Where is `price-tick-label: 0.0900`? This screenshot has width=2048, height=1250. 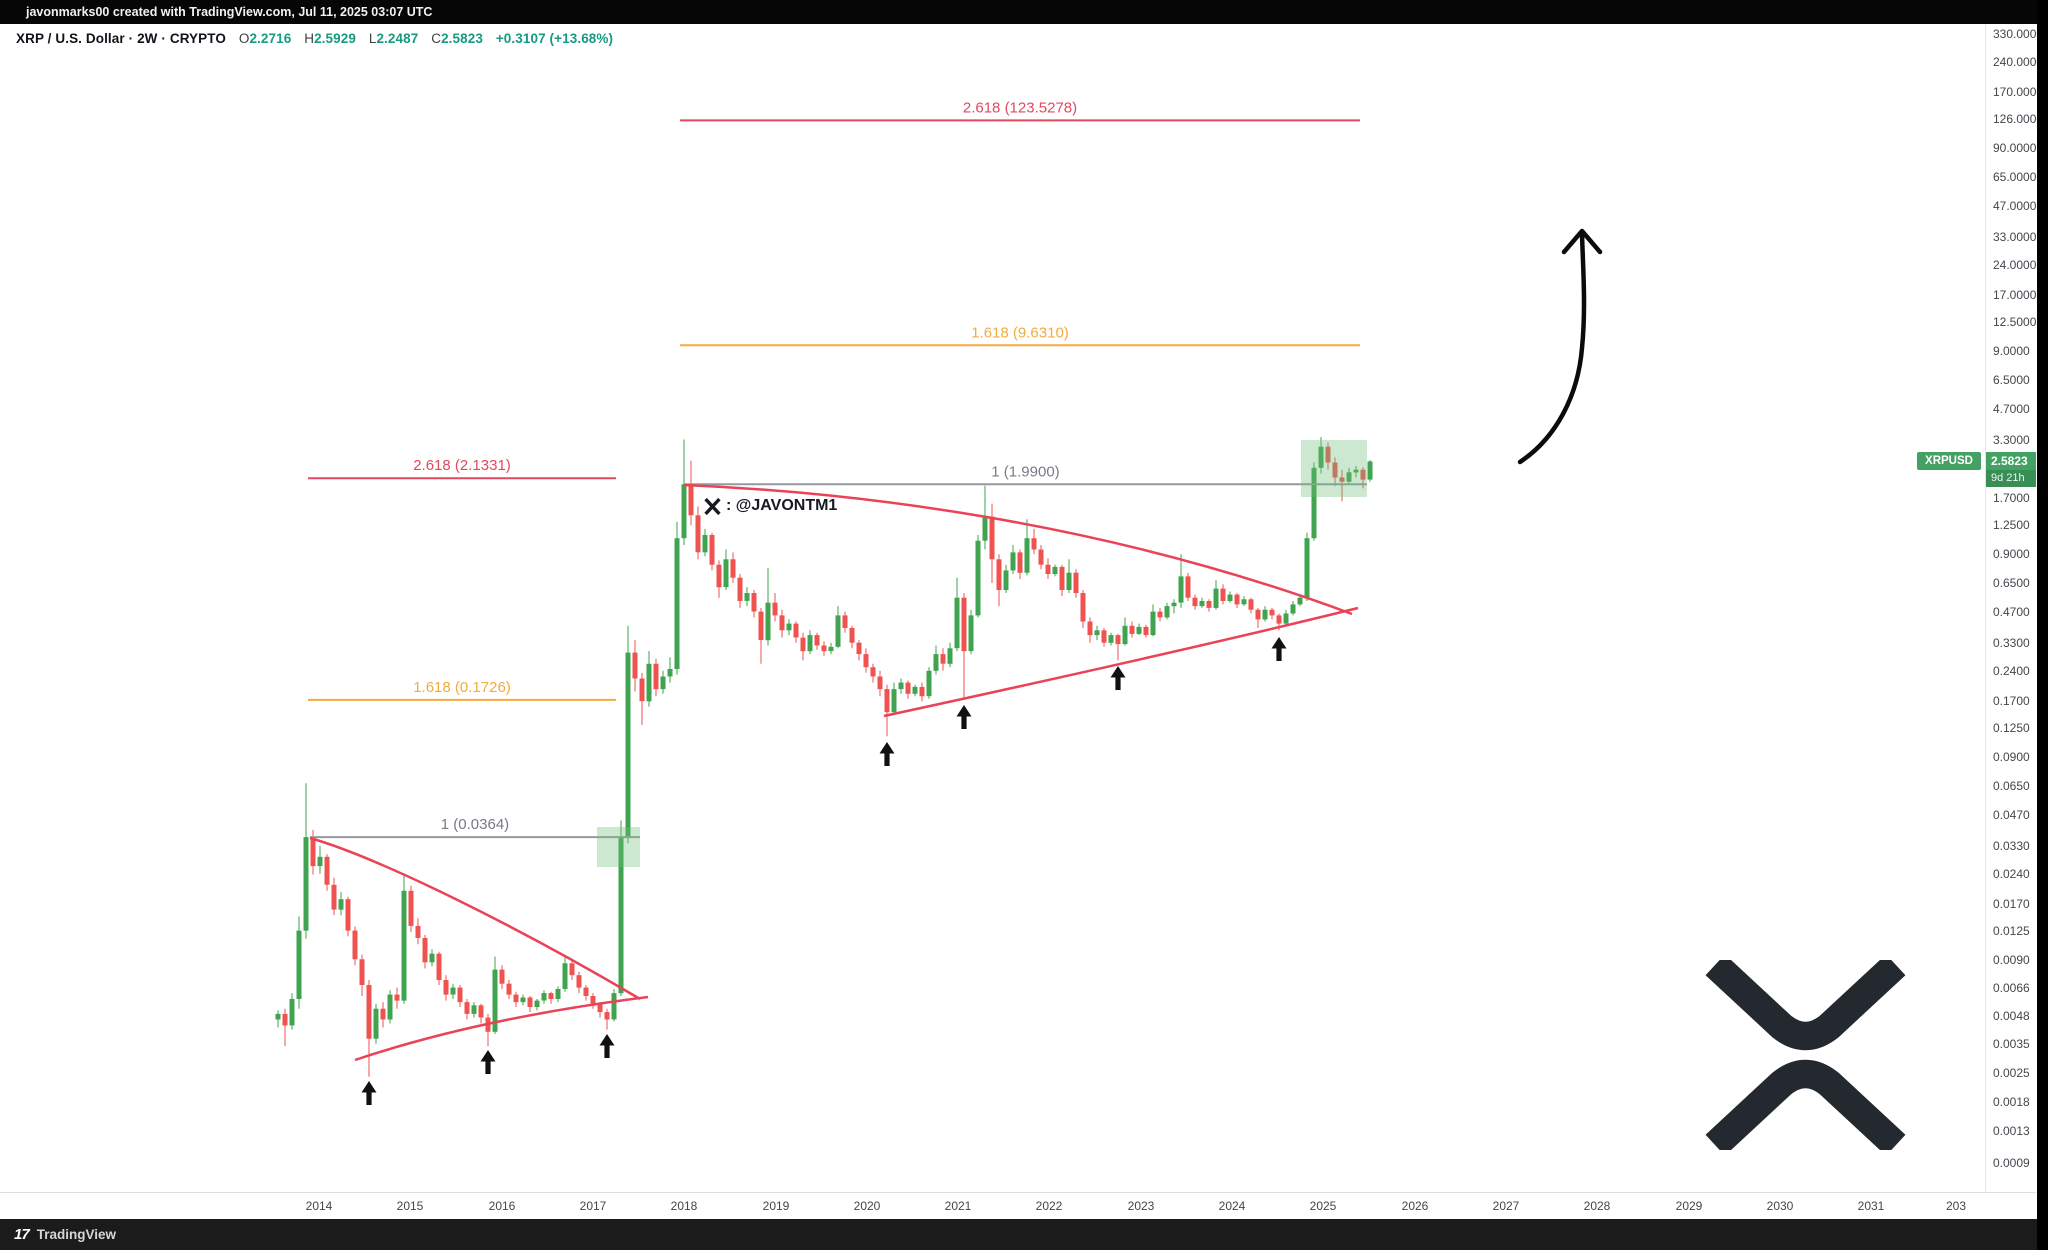
price-tick-label: 0.0900 is located at coordinates (2011, 757).